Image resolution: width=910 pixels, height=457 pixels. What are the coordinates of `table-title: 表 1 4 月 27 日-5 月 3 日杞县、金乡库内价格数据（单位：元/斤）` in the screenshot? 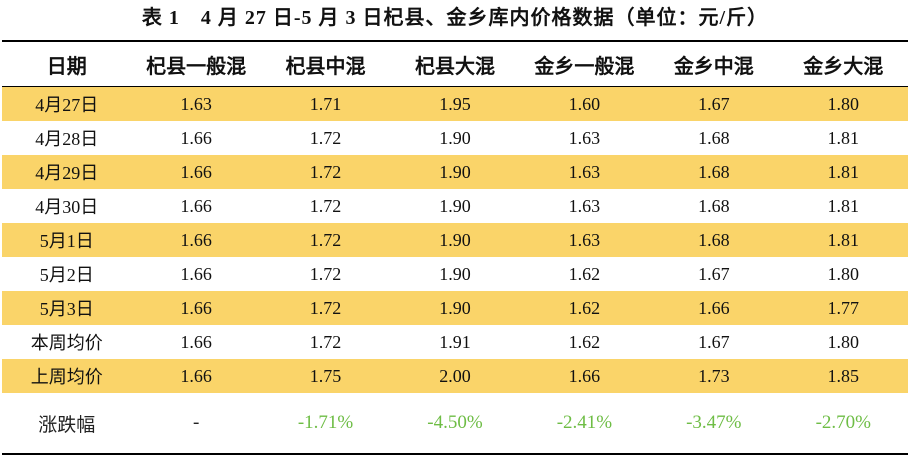 It's located at (455, 18).